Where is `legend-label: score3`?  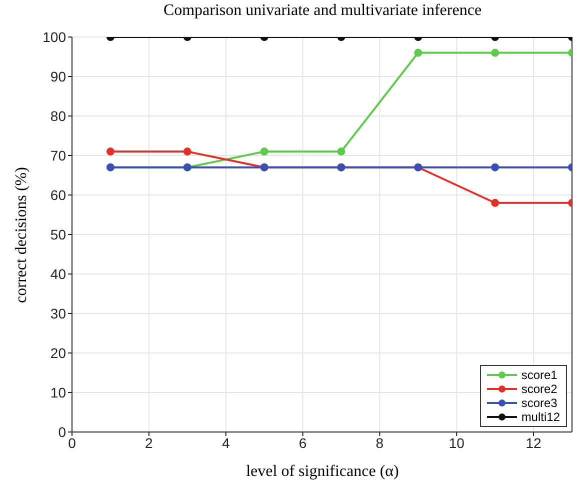
legend-label: score3 is located at coordinates (539, 403).